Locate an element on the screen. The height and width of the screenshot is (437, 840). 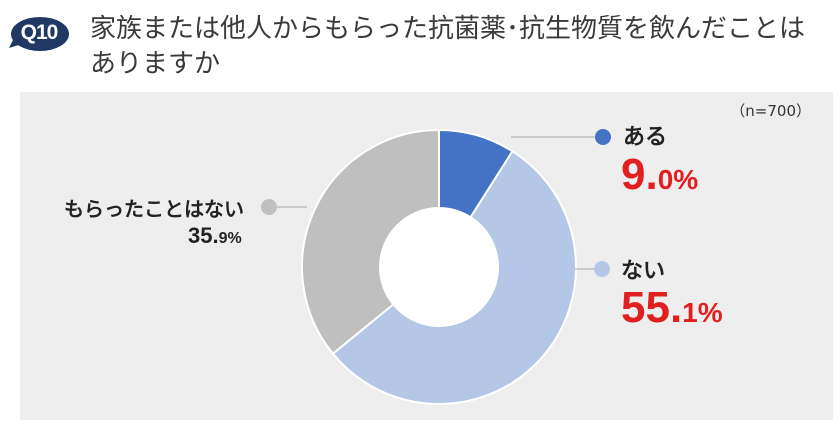
percent-nai-dec: 1 is located at coordinates (690, 312).